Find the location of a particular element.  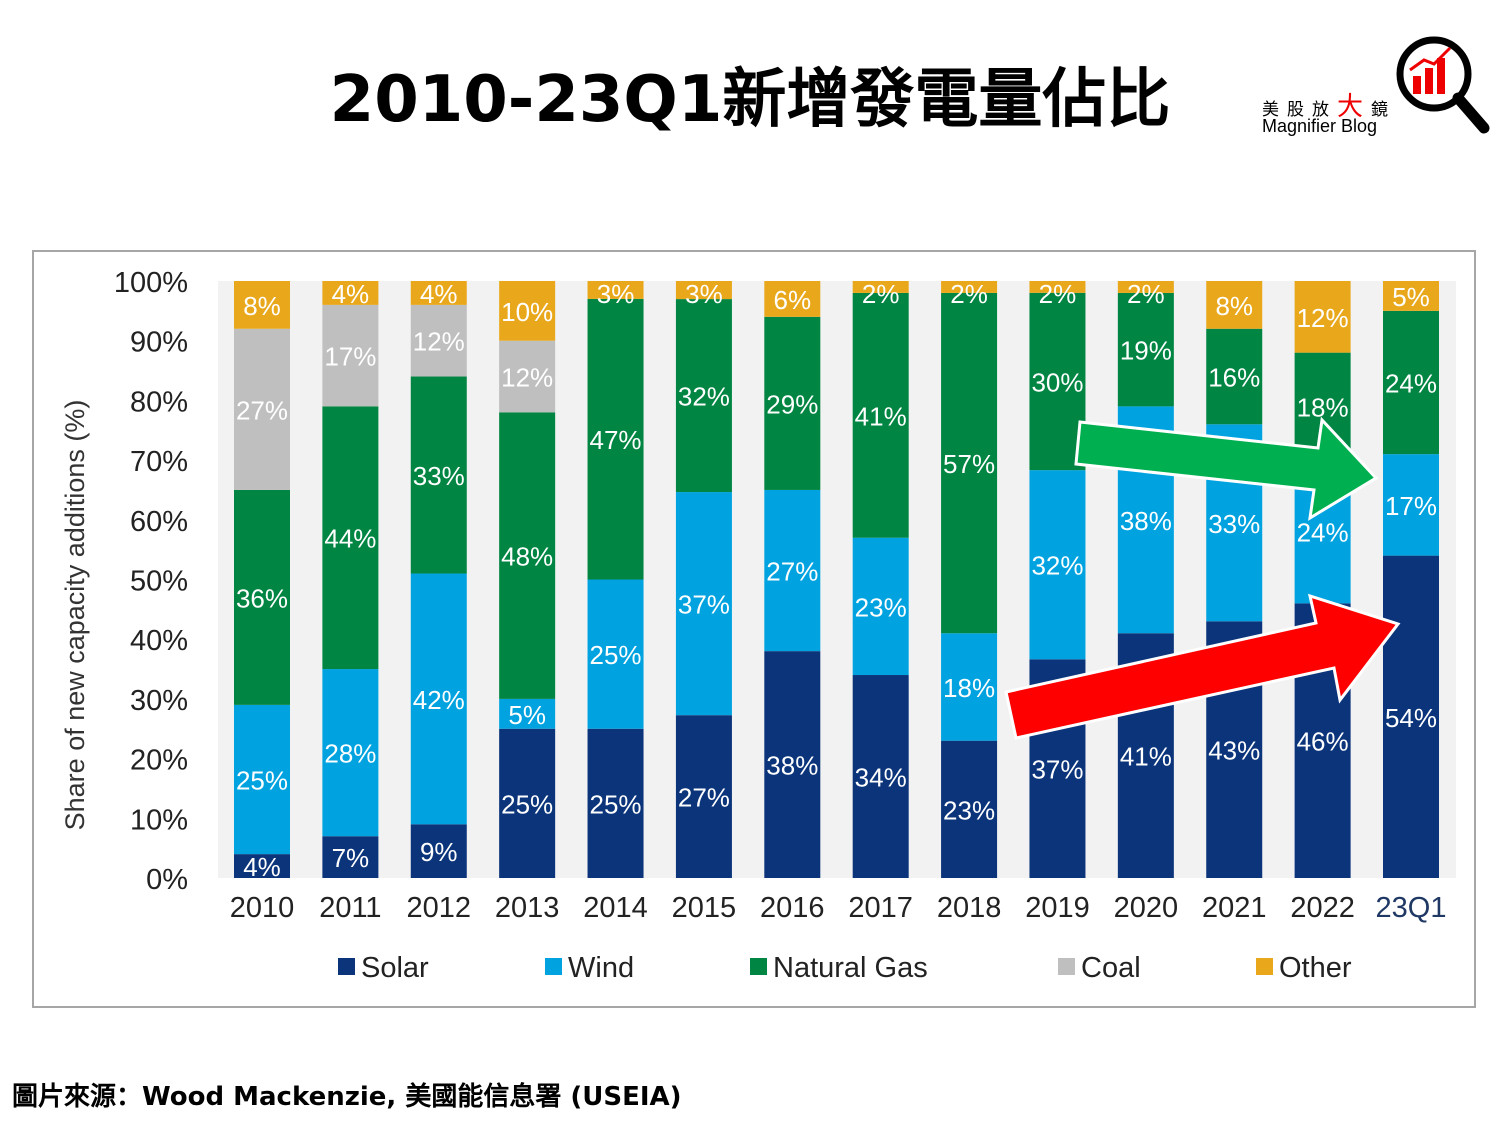

legend-label: Other is located at coordinates (1315, 968).